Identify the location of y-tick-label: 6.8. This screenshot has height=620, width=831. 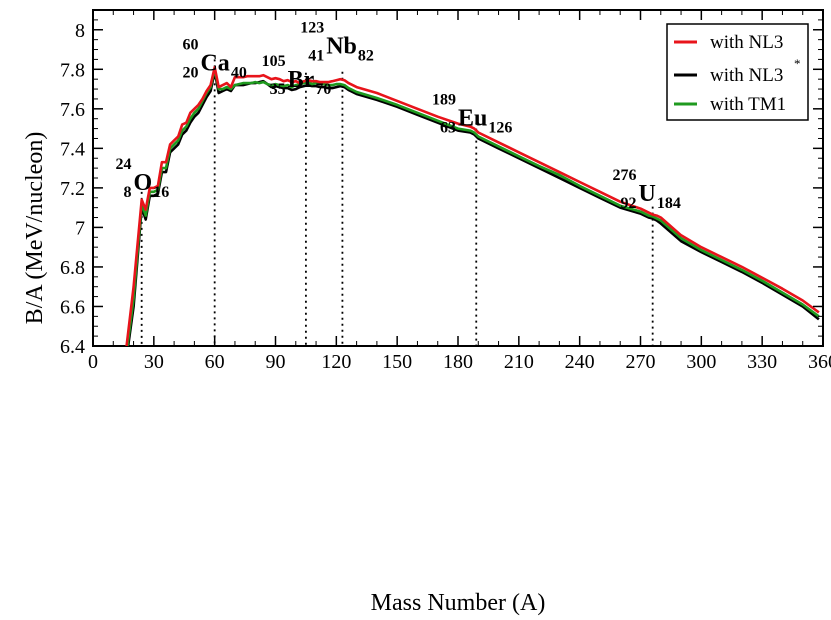
(72, 268).